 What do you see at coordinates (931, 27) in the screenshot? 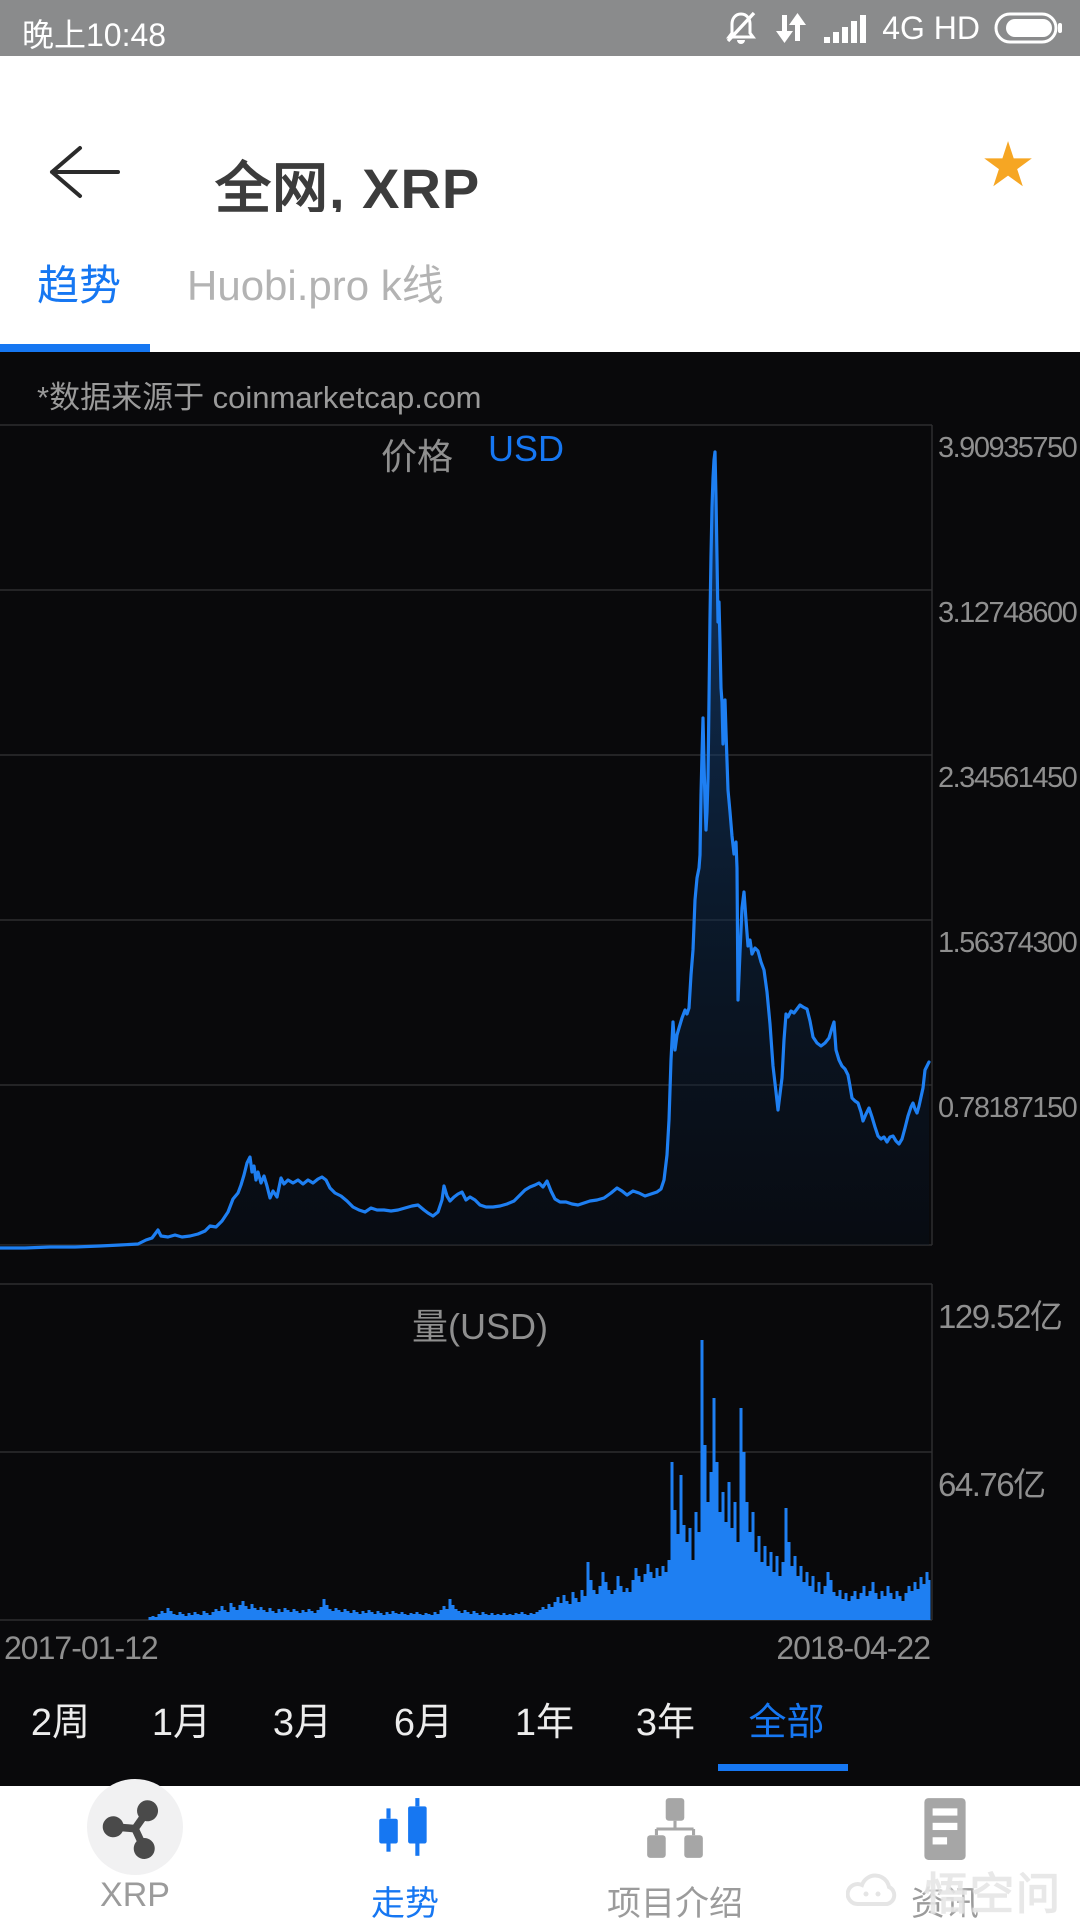
I see `network-type-label: 4G HD` at bounding box center [931, 27].